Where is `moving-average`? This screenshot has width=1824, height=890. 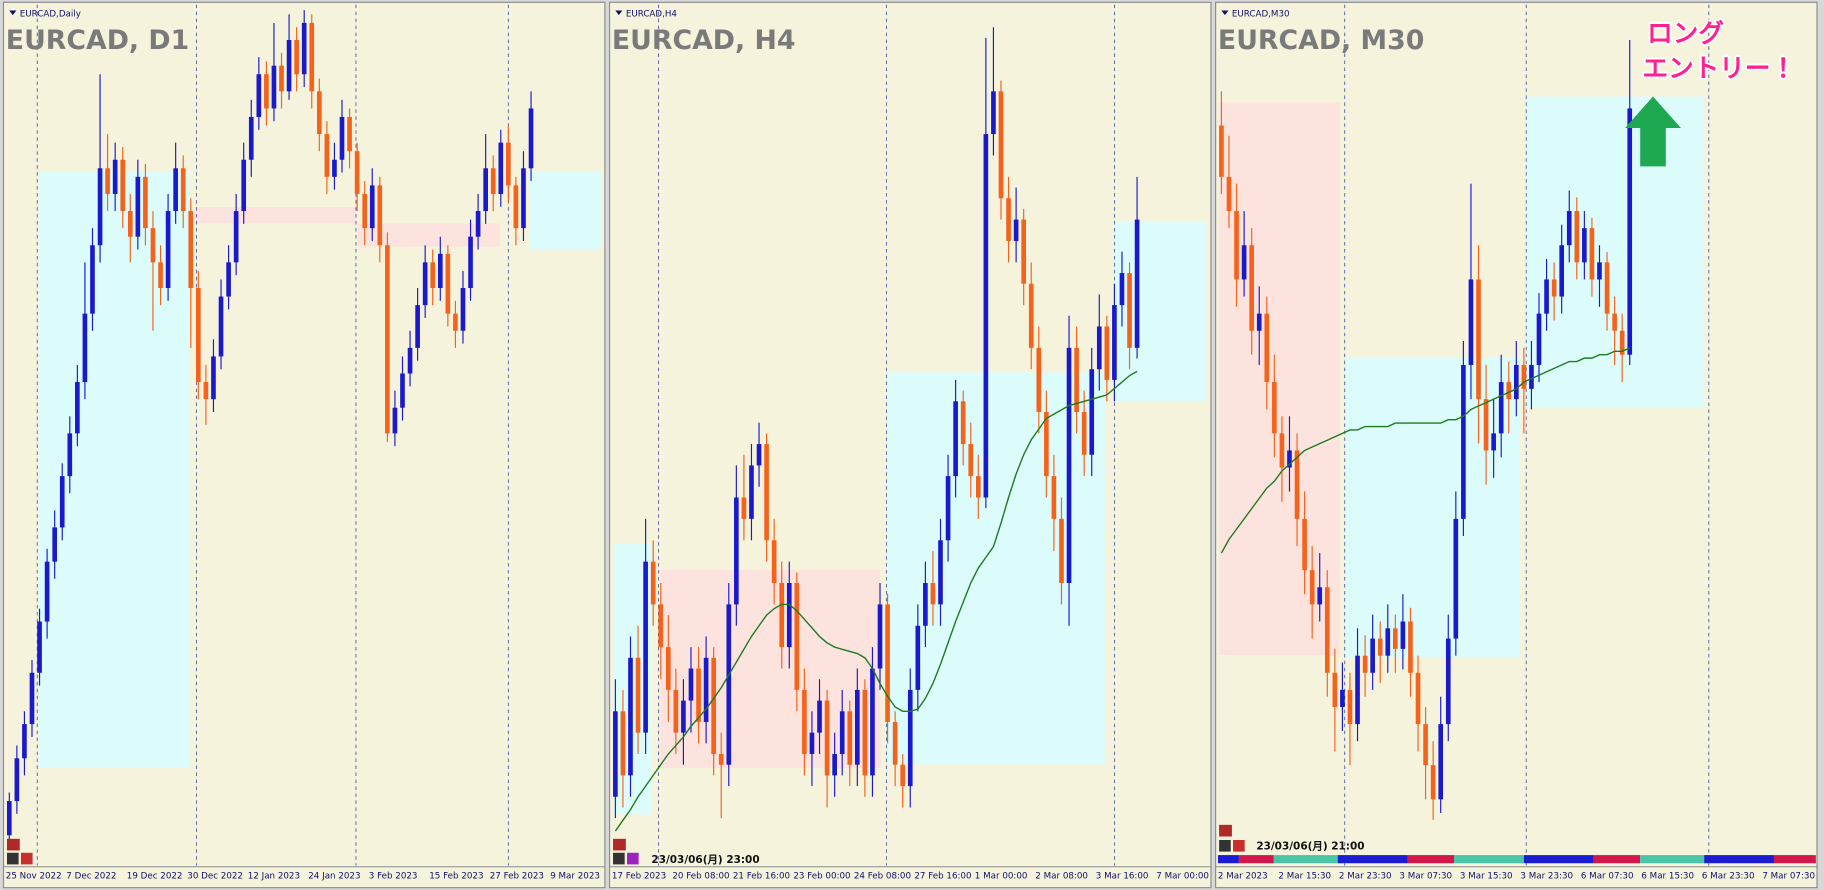
moving-average is located at coordinates (1425, 450).